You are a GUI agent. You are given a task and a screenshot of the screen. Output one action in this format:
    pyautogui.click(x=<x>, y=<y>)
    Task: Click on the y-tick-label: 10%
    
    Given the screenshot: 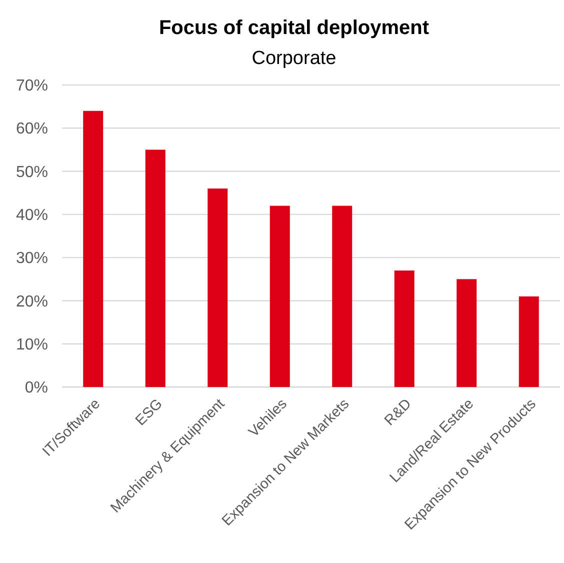 What is the action you would take?
    pyautogui.click(x=32, y=345)
    